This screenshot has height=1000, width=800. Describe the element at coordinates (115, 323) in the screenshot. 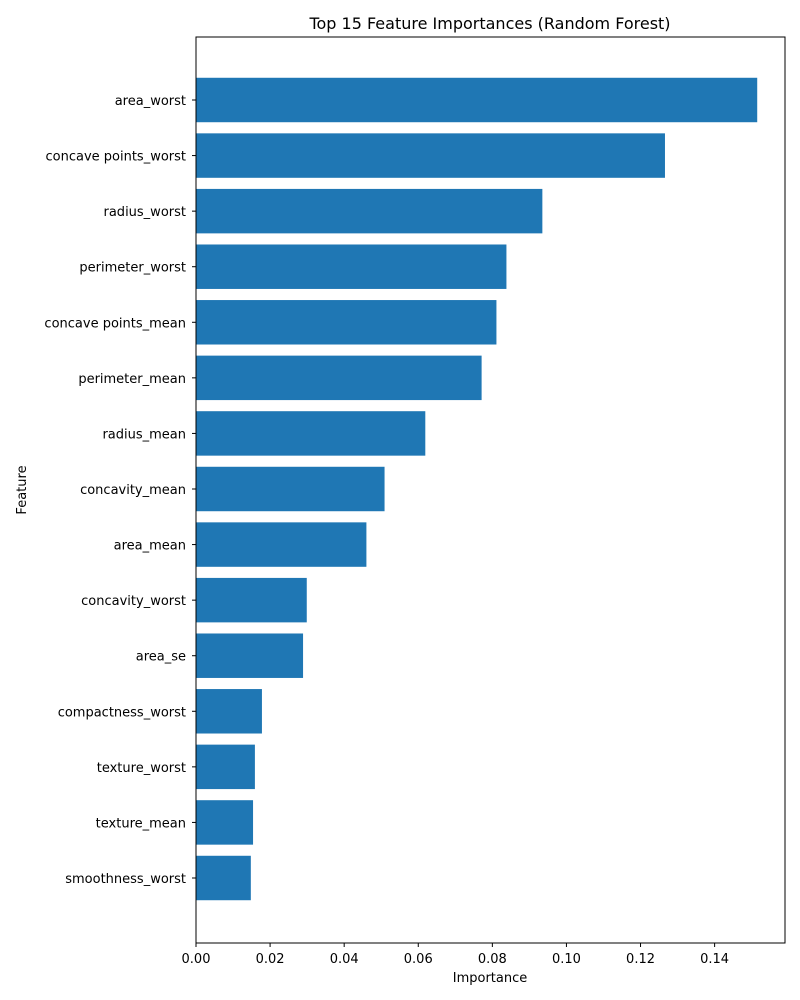

I see `y-tick-label: concave points_mean` at that location.